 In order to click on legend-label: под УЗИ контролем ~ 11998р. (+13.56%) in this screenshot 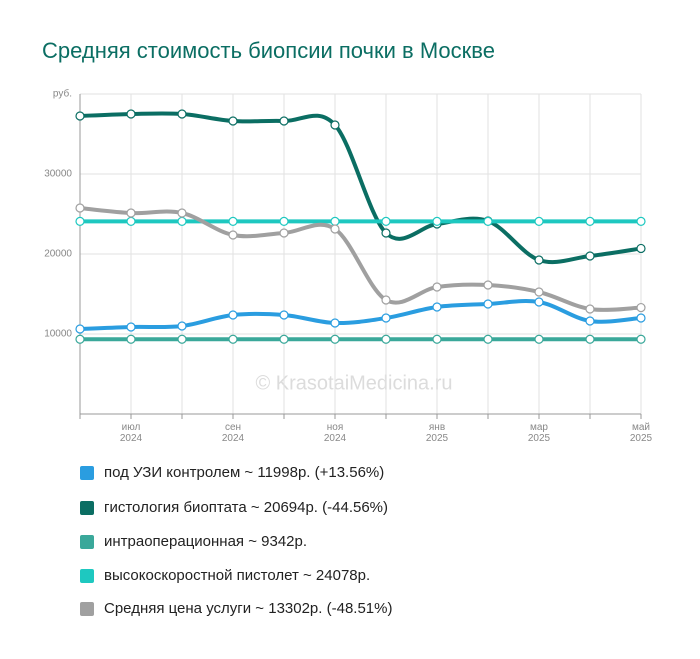, I will do `click(244, 472)`.